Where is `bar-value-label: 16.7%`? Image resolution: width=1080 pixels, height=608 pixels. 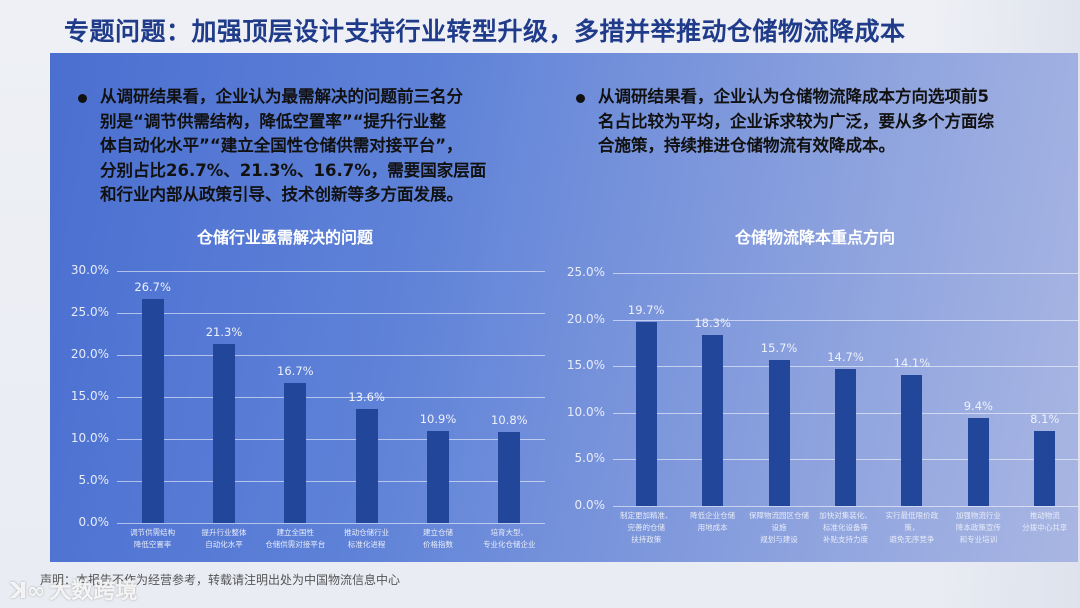
bar-value-label: 16.7% is located at coordinates (295, 370).